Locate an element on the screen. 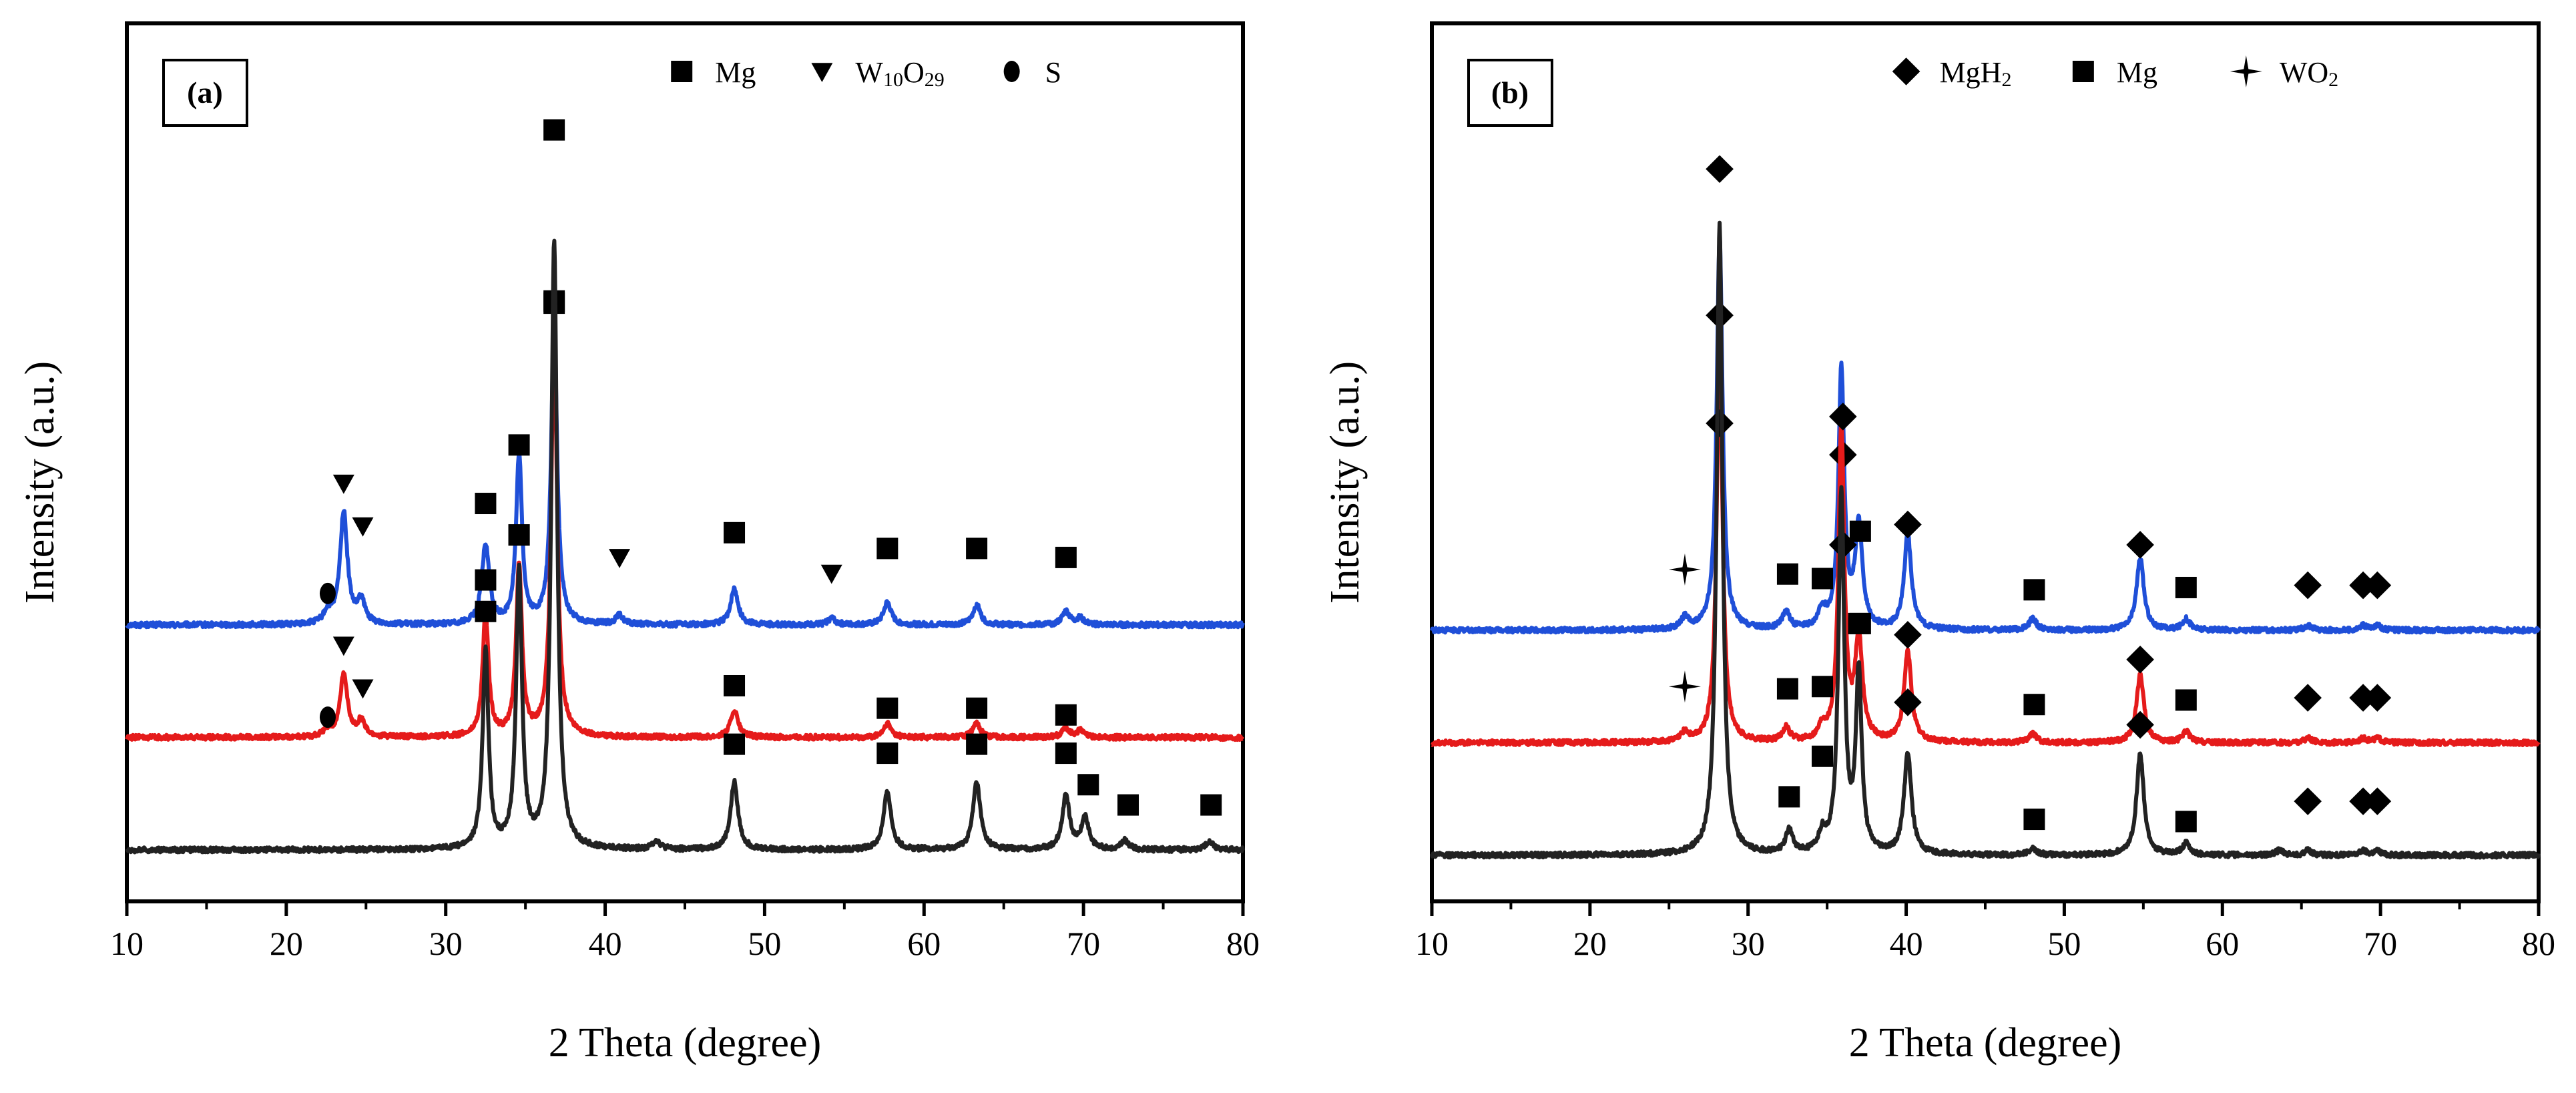 The width and height of the screenshot is (2576, 1093). legend-marker-circle is located at coordinates (1011, 71).